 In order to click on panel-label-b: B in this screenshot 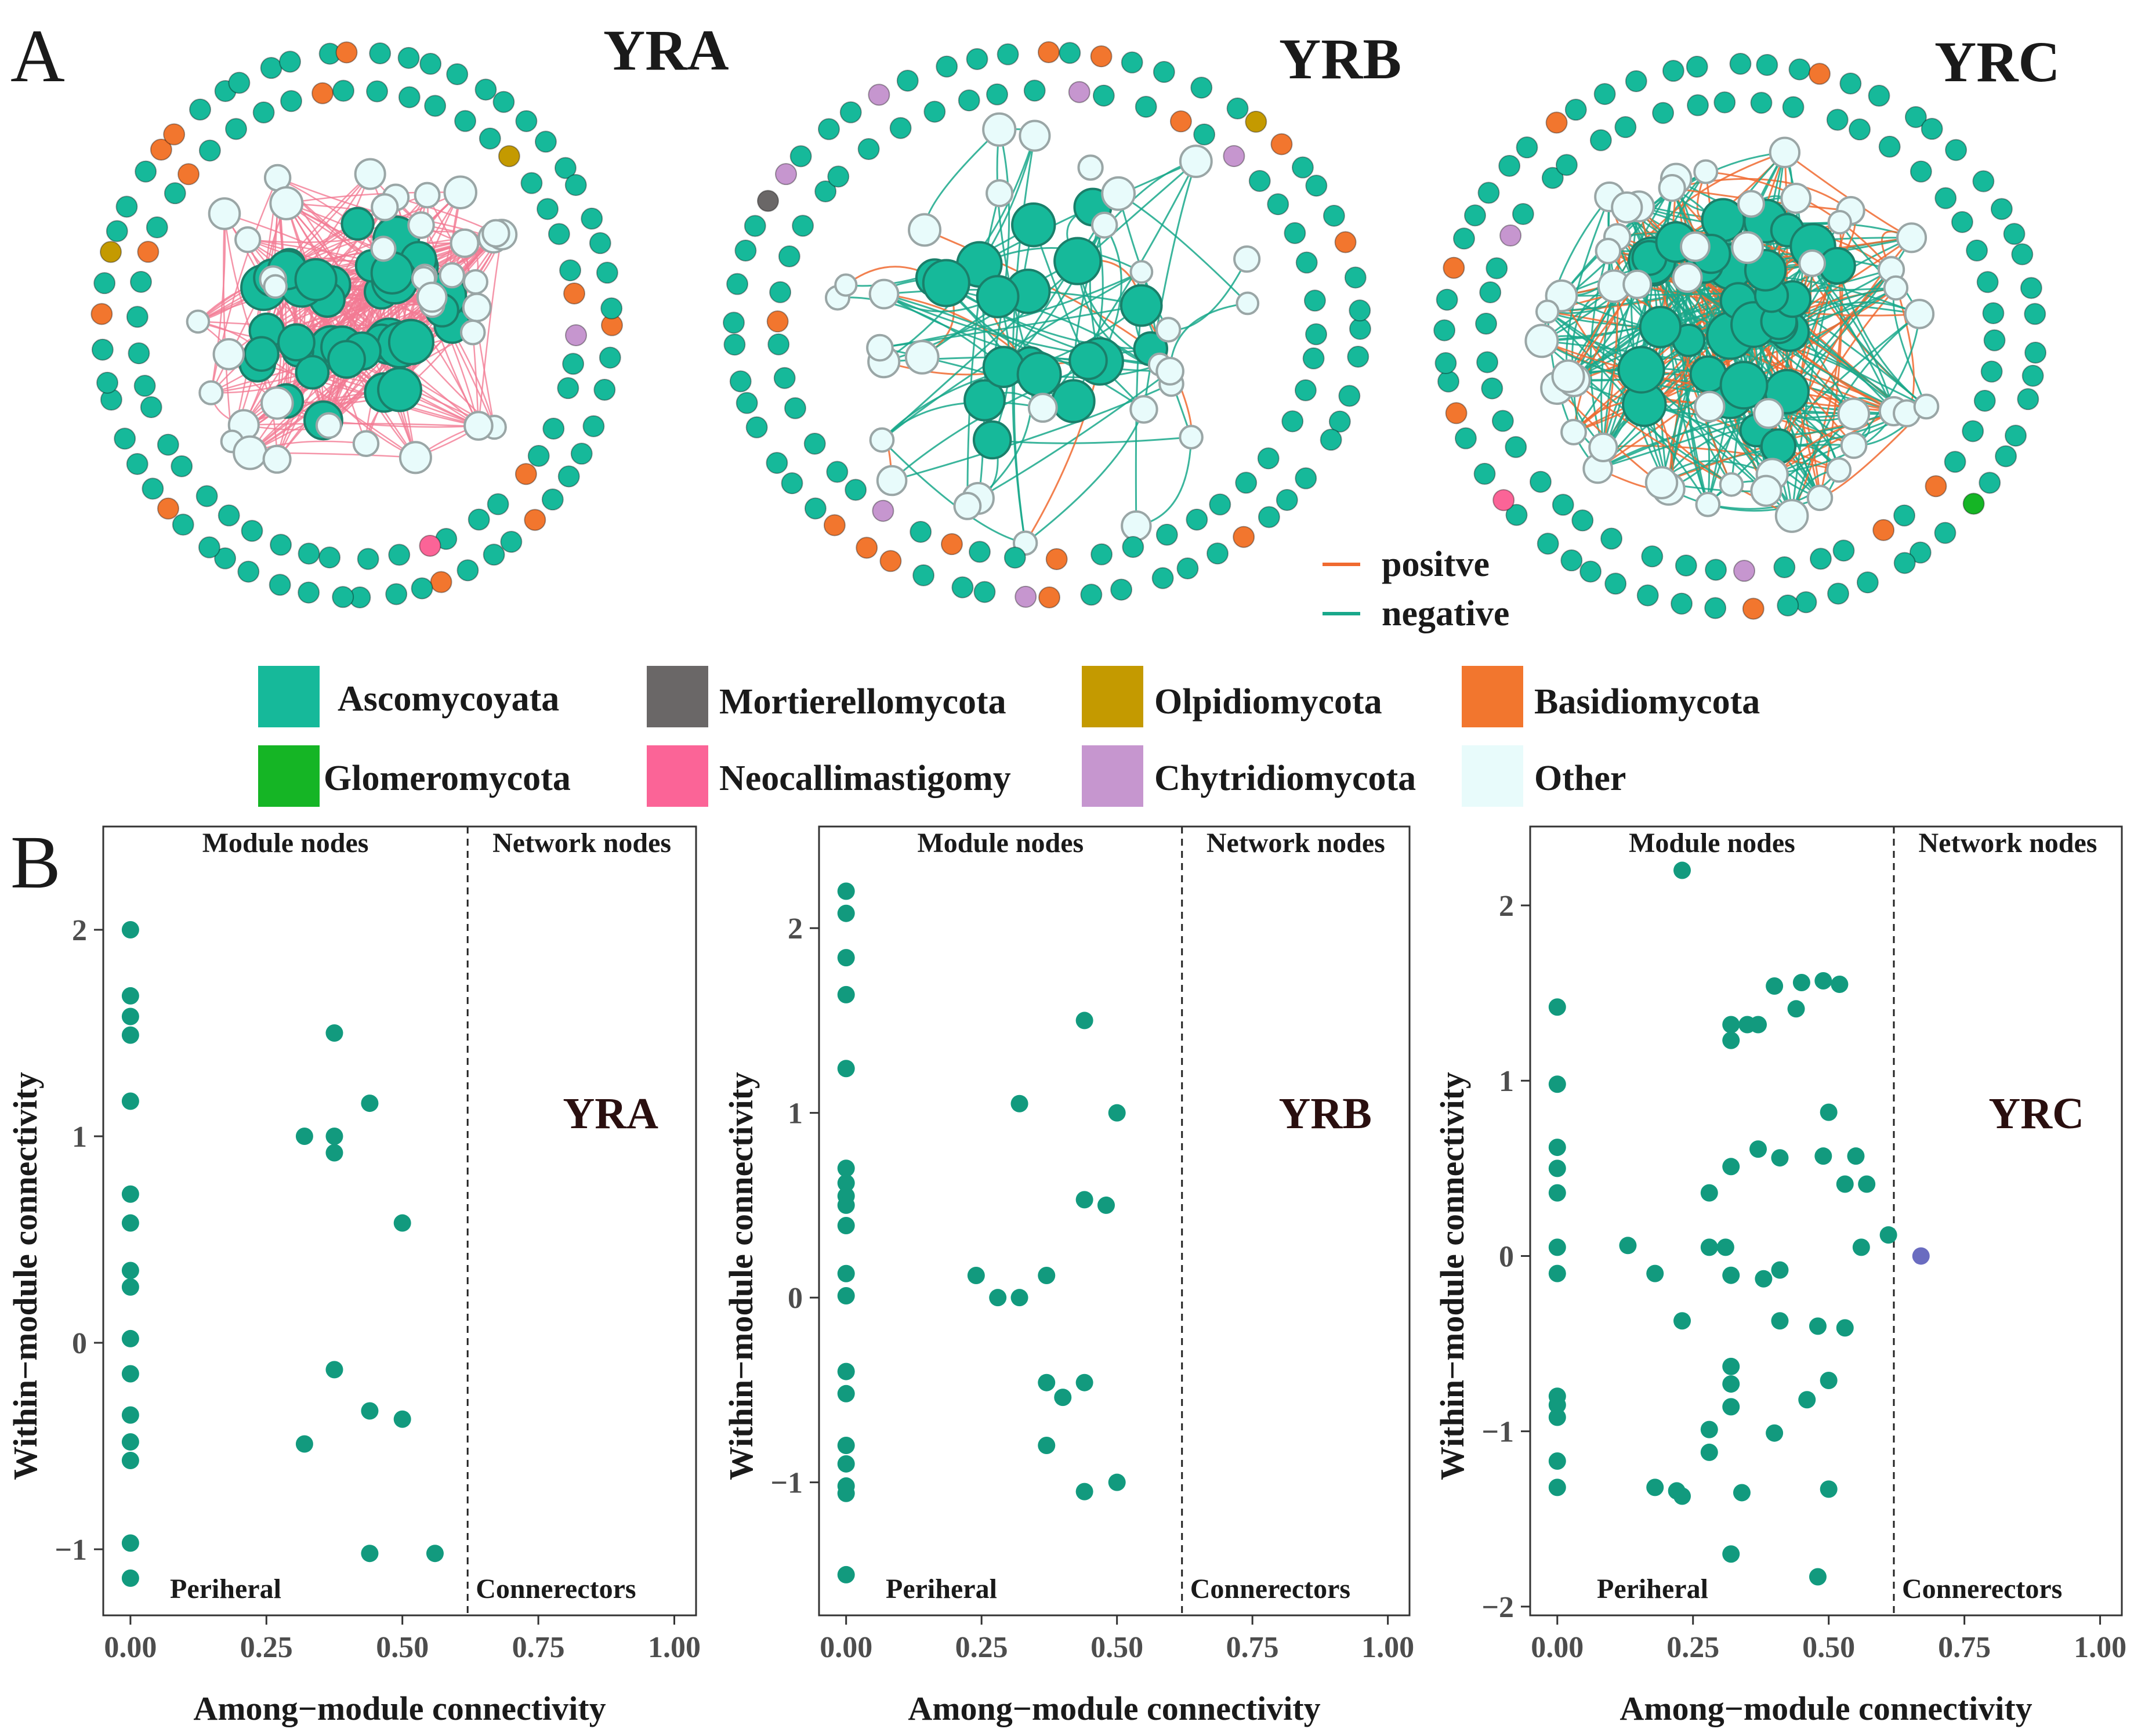, I will do `click(35, 862)`.